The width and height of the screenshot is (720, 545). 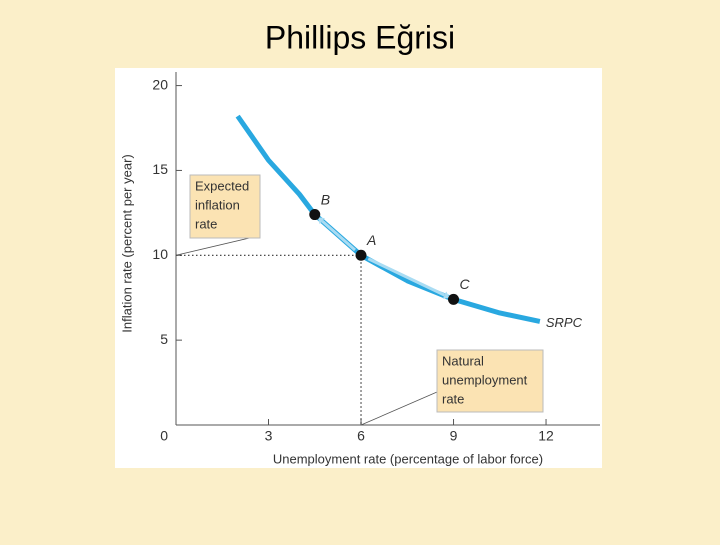 What do you see at coordinates (269, 436) in the screenshot?
I see `x-tick-label: 3` at bounding box center [269, 436].